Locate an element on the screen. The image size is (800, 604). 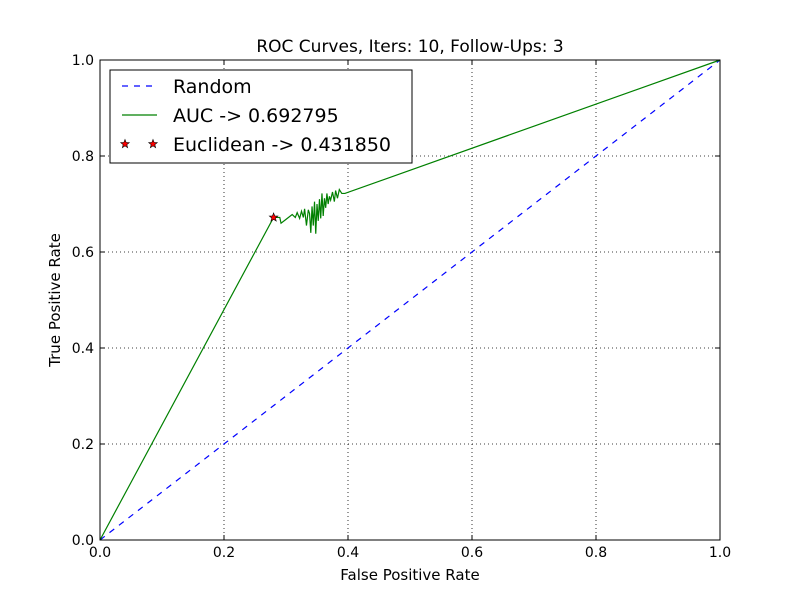
y-axis-label: True Positive Rate is located at coordinates (55, 300).